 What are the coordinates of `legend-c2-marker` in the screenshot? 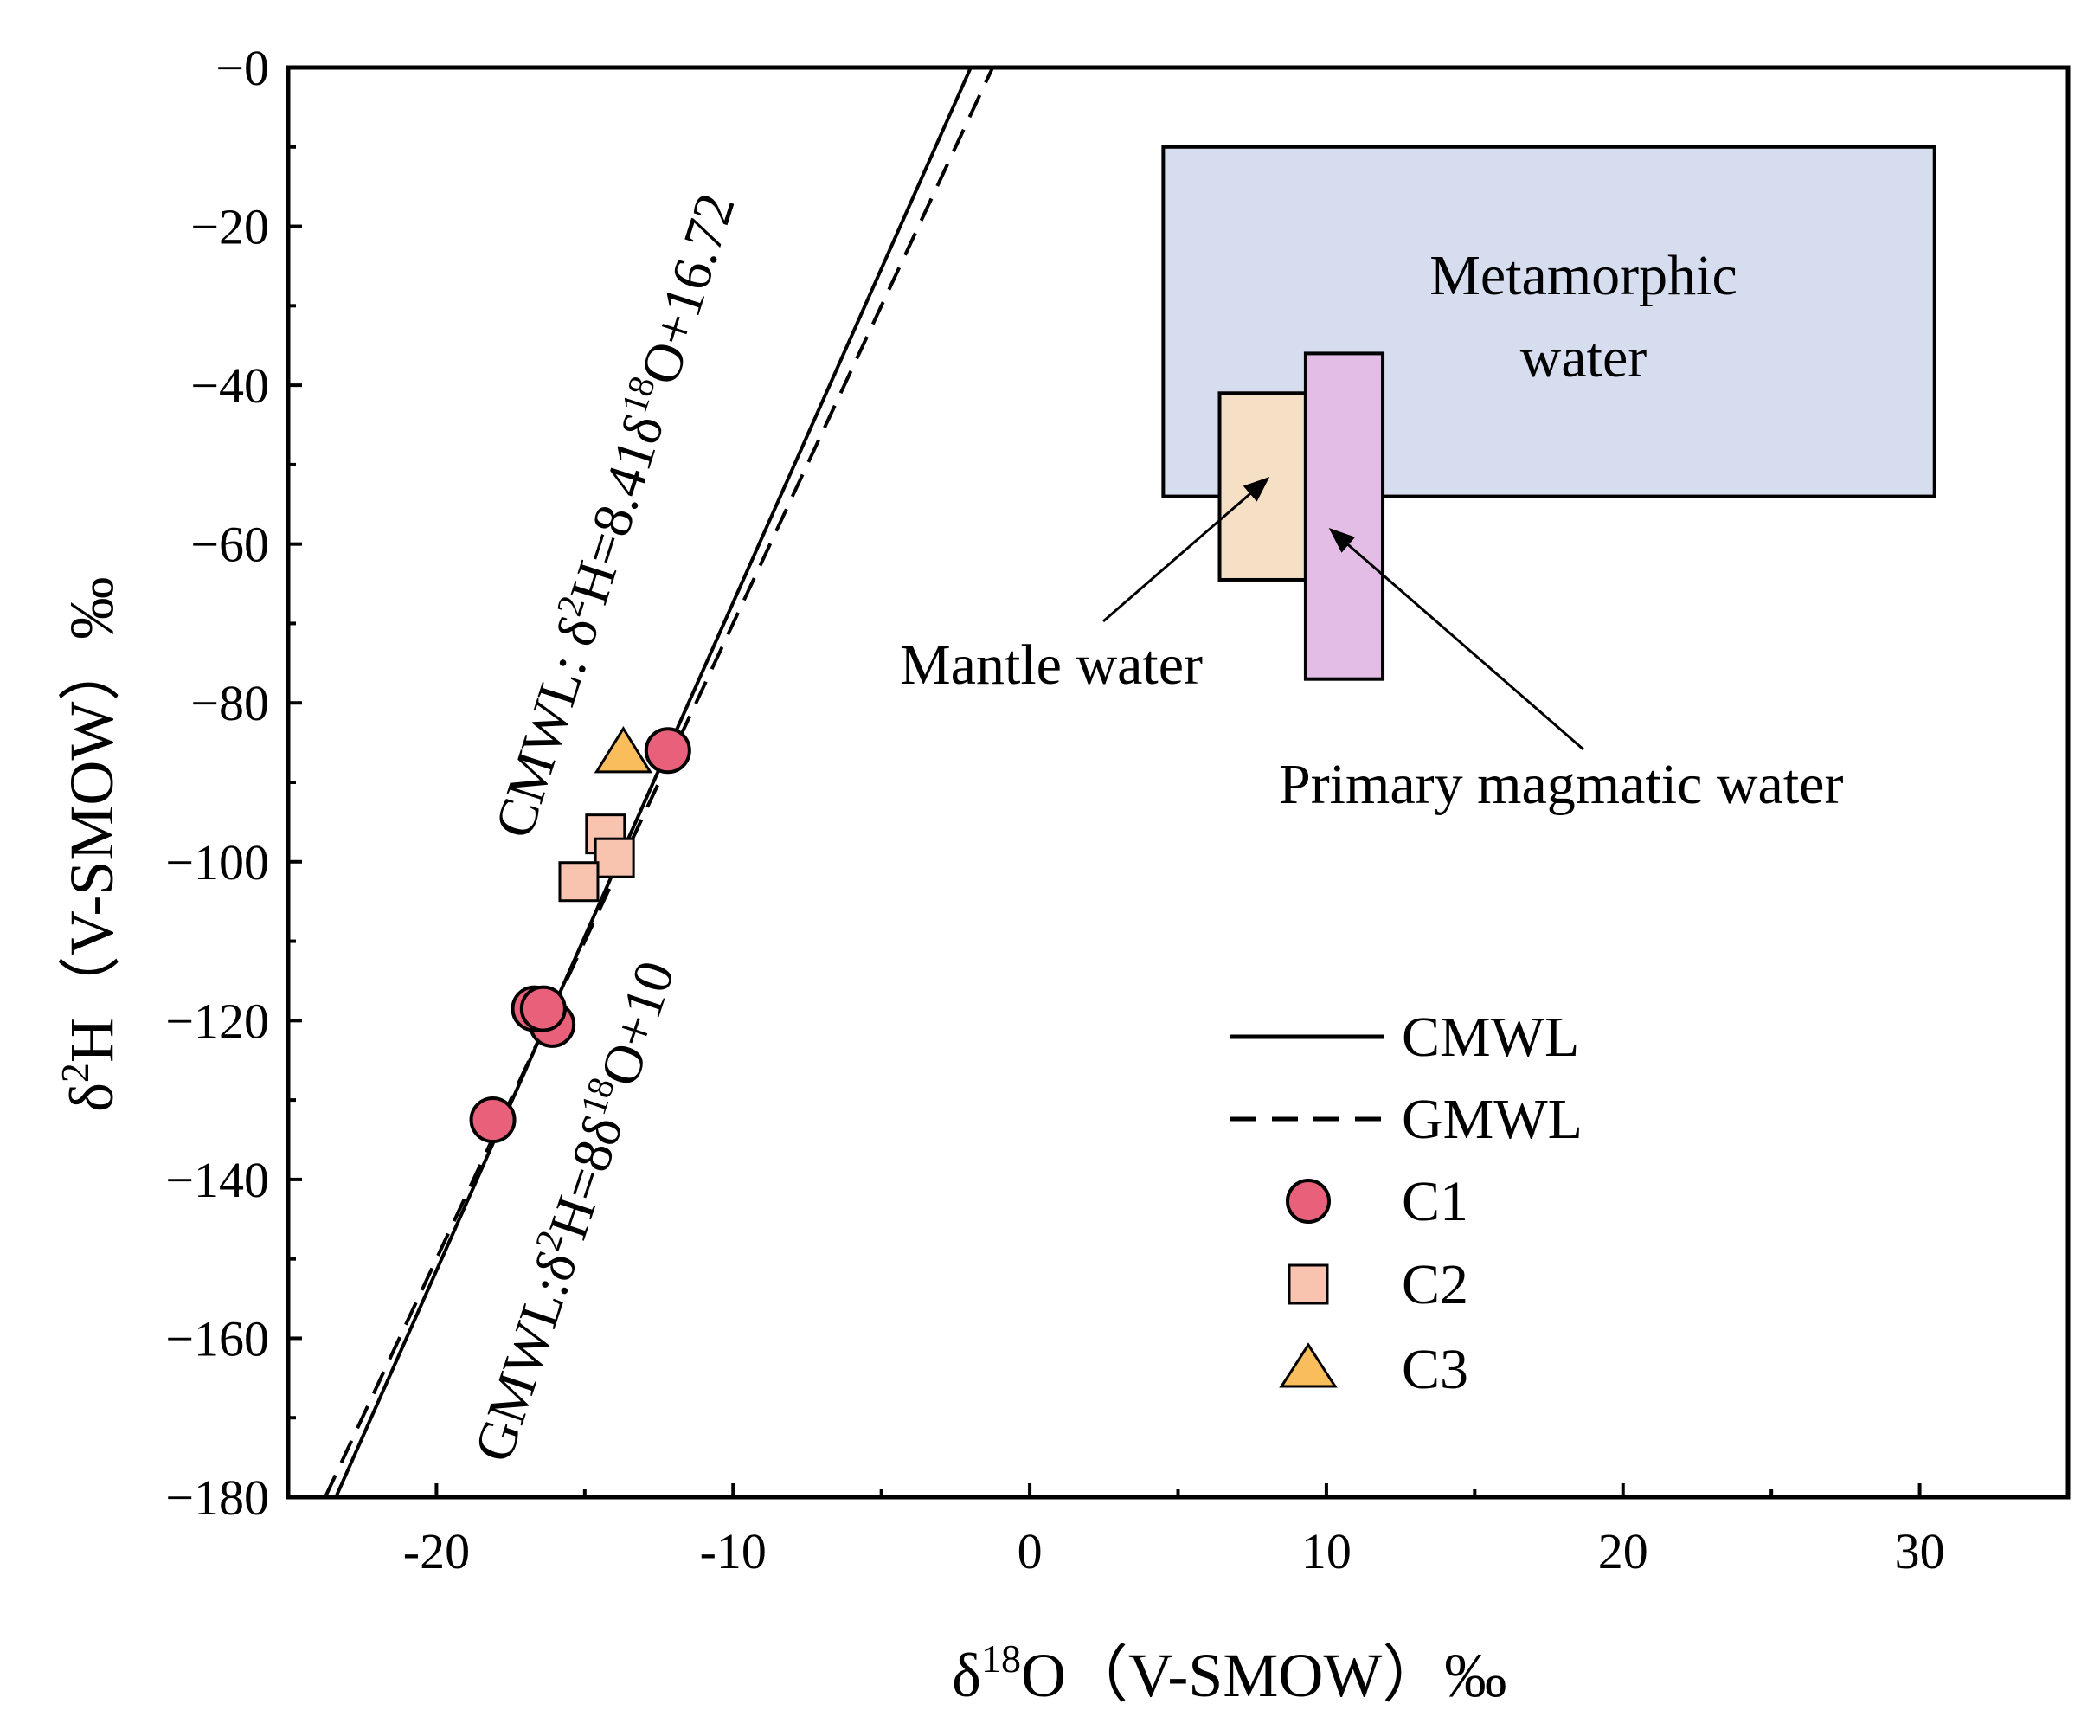 It's located at (1308, 1284).